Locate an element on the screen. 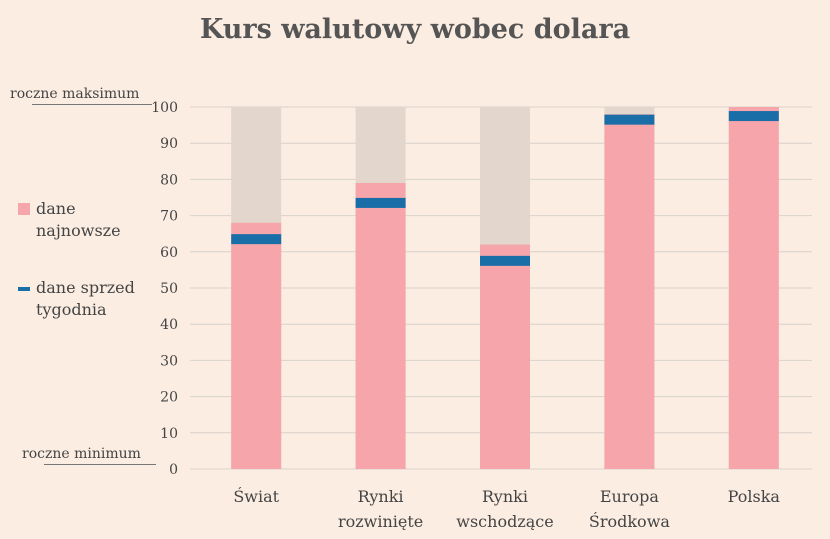 The image size is (830, 539). annual-min-underline is located at coordinates (100, 464).